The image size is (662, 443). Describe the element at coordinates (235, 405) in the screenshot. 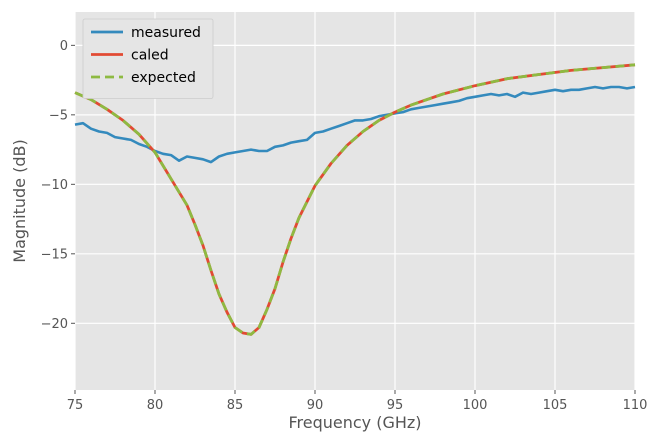

I see `x-tick-label: 85` at that location.